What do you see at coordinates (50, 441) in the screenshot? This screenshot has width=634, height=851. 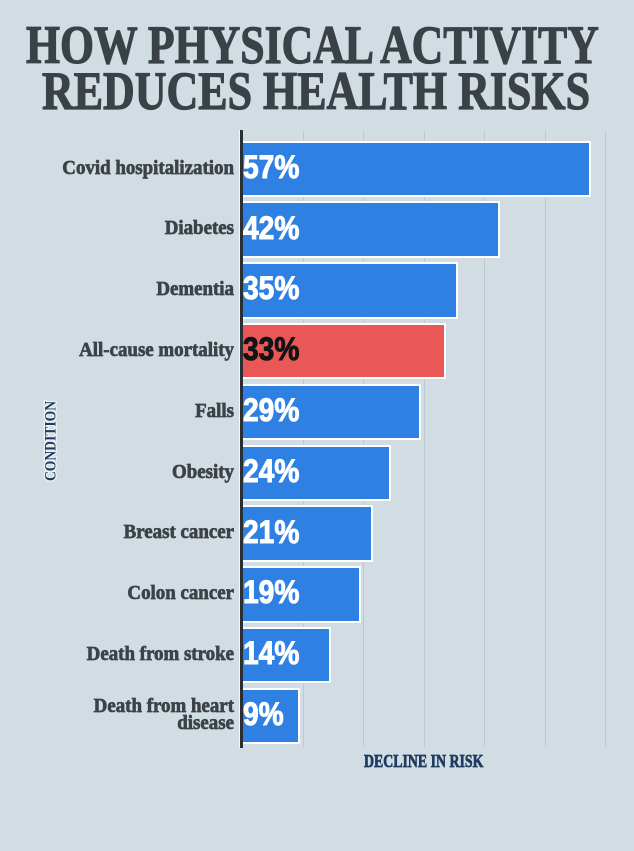 I see `svg-text: CONDITION` at bounding box center [50, 441].